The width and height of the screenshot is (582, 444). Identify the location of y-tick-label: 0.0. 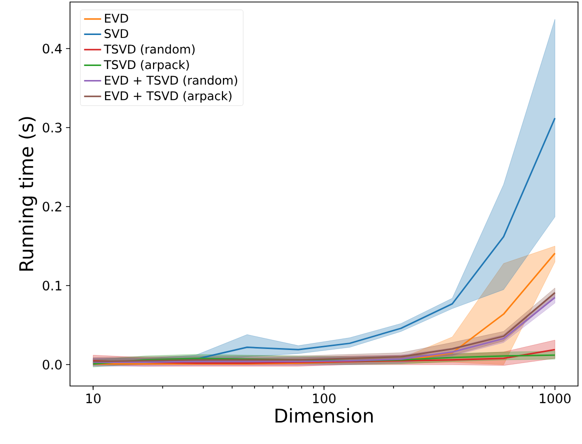
(52, 365).